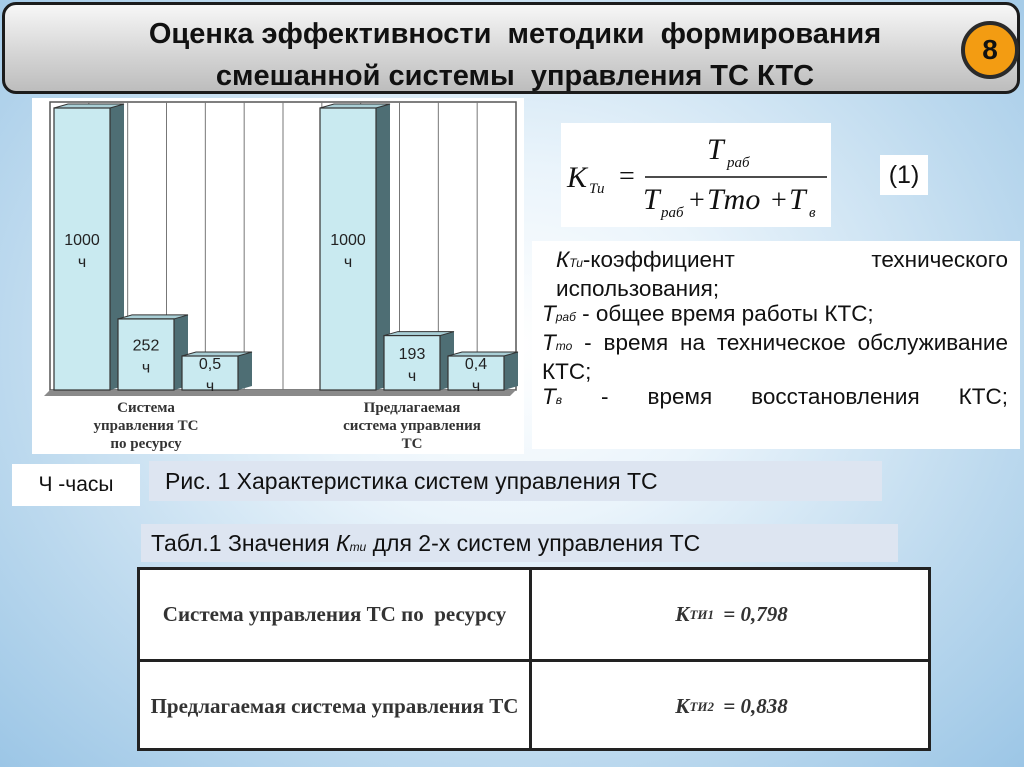  Describe the element at coordinates (627, 176) in the screenshot. I see `formula-equals: =` at that location.